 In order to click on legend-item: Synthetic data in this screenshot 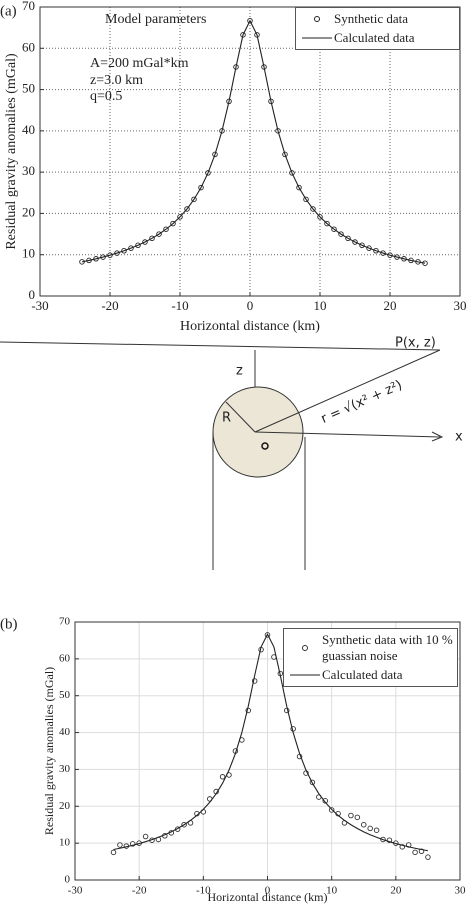, I will do `click(377, 19)`.